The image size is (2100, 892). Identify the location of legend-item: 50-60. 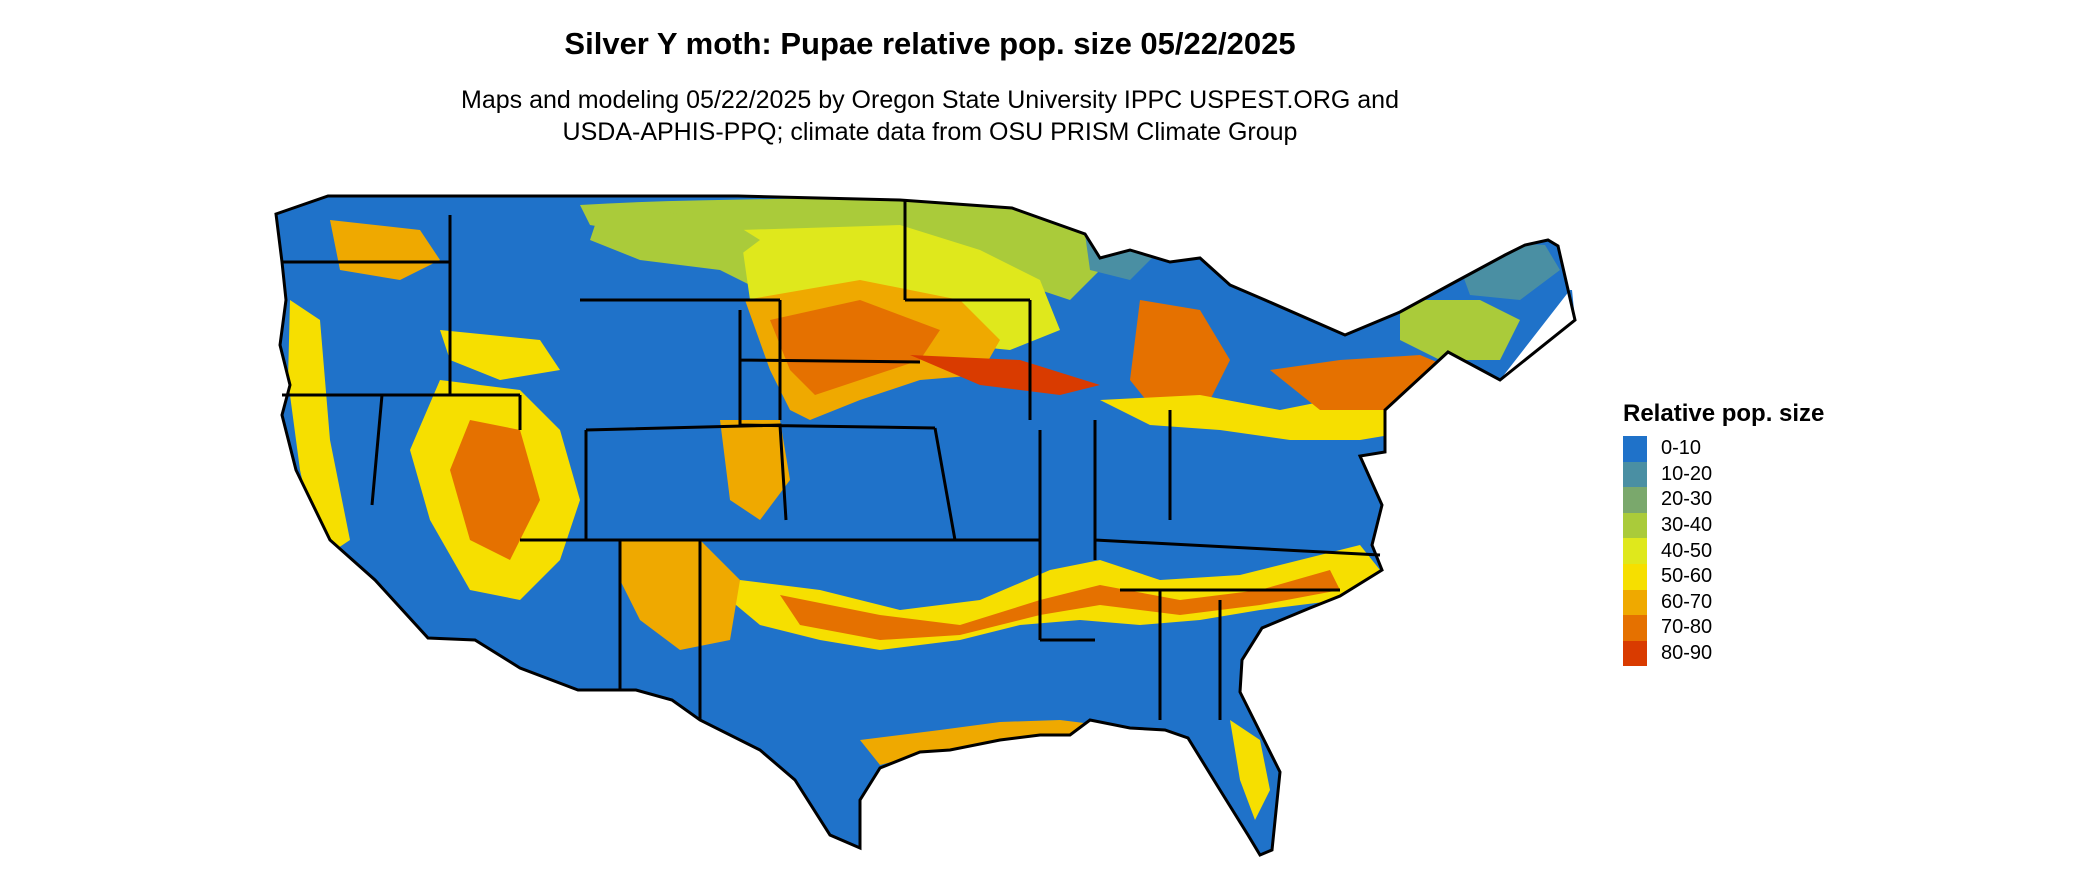
(1723, 576).